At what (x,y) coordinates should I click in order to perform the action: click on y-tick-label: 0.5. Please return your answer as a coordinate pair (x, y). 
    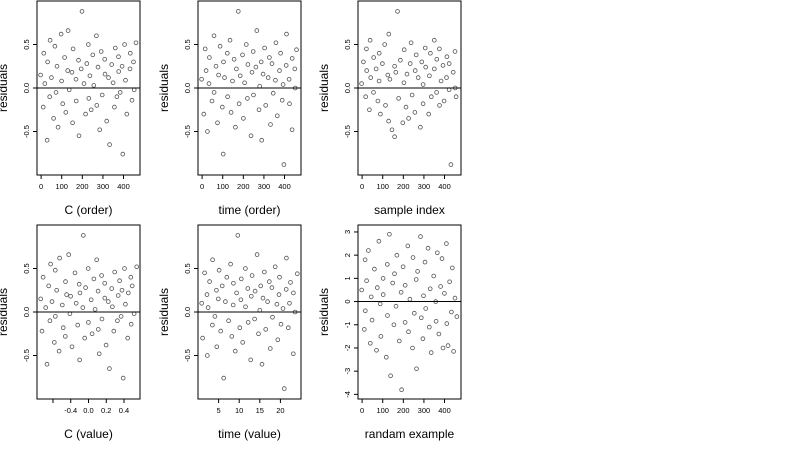
    Looking at the image, I should click on (187, 268).